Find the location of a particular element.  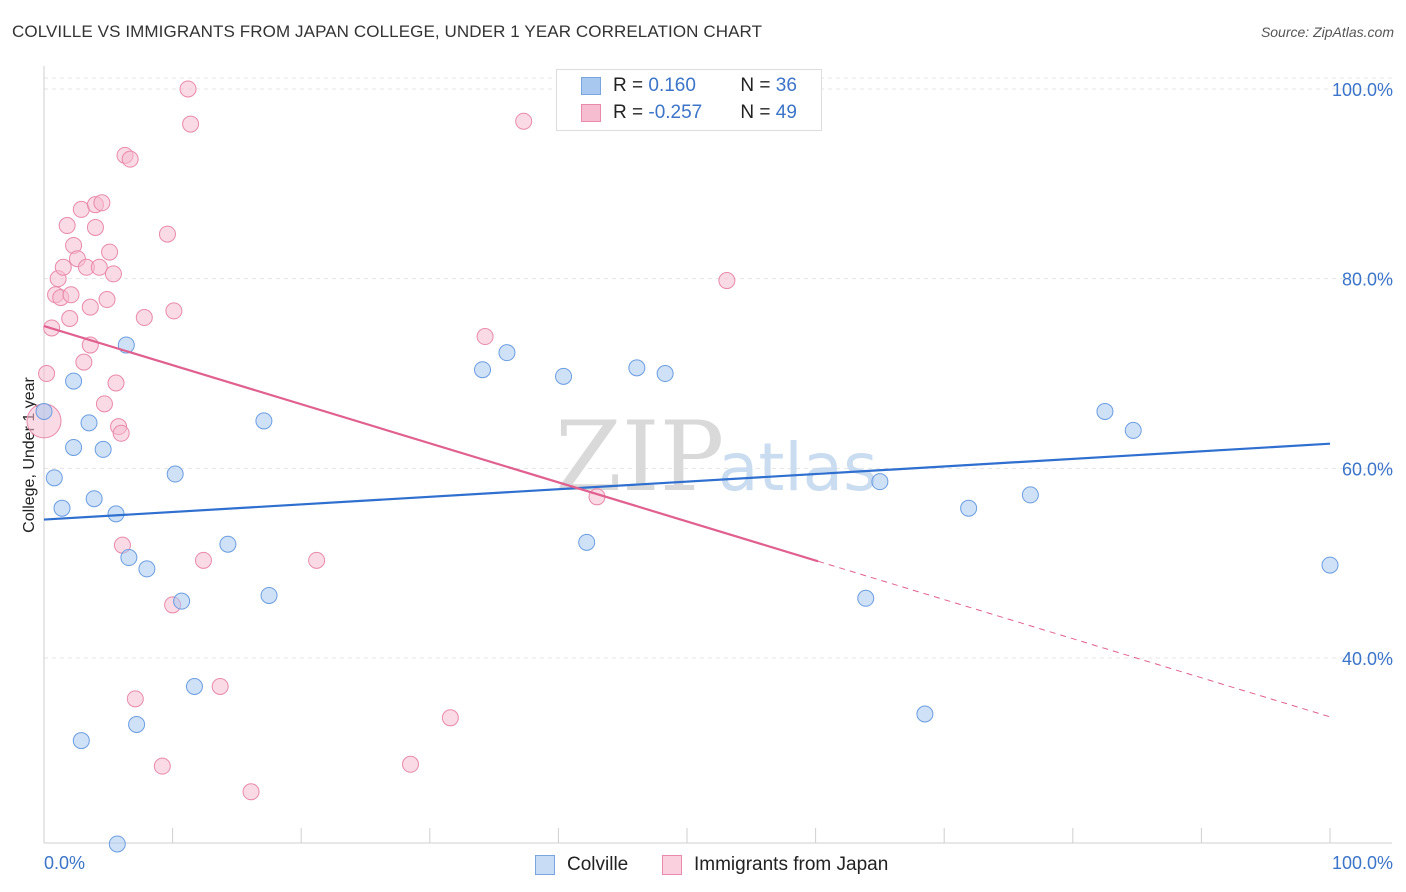

correlation-legend: R = 0.160 N = 36 R = -0.257 N = 49 is located at coordinates (689, 100).